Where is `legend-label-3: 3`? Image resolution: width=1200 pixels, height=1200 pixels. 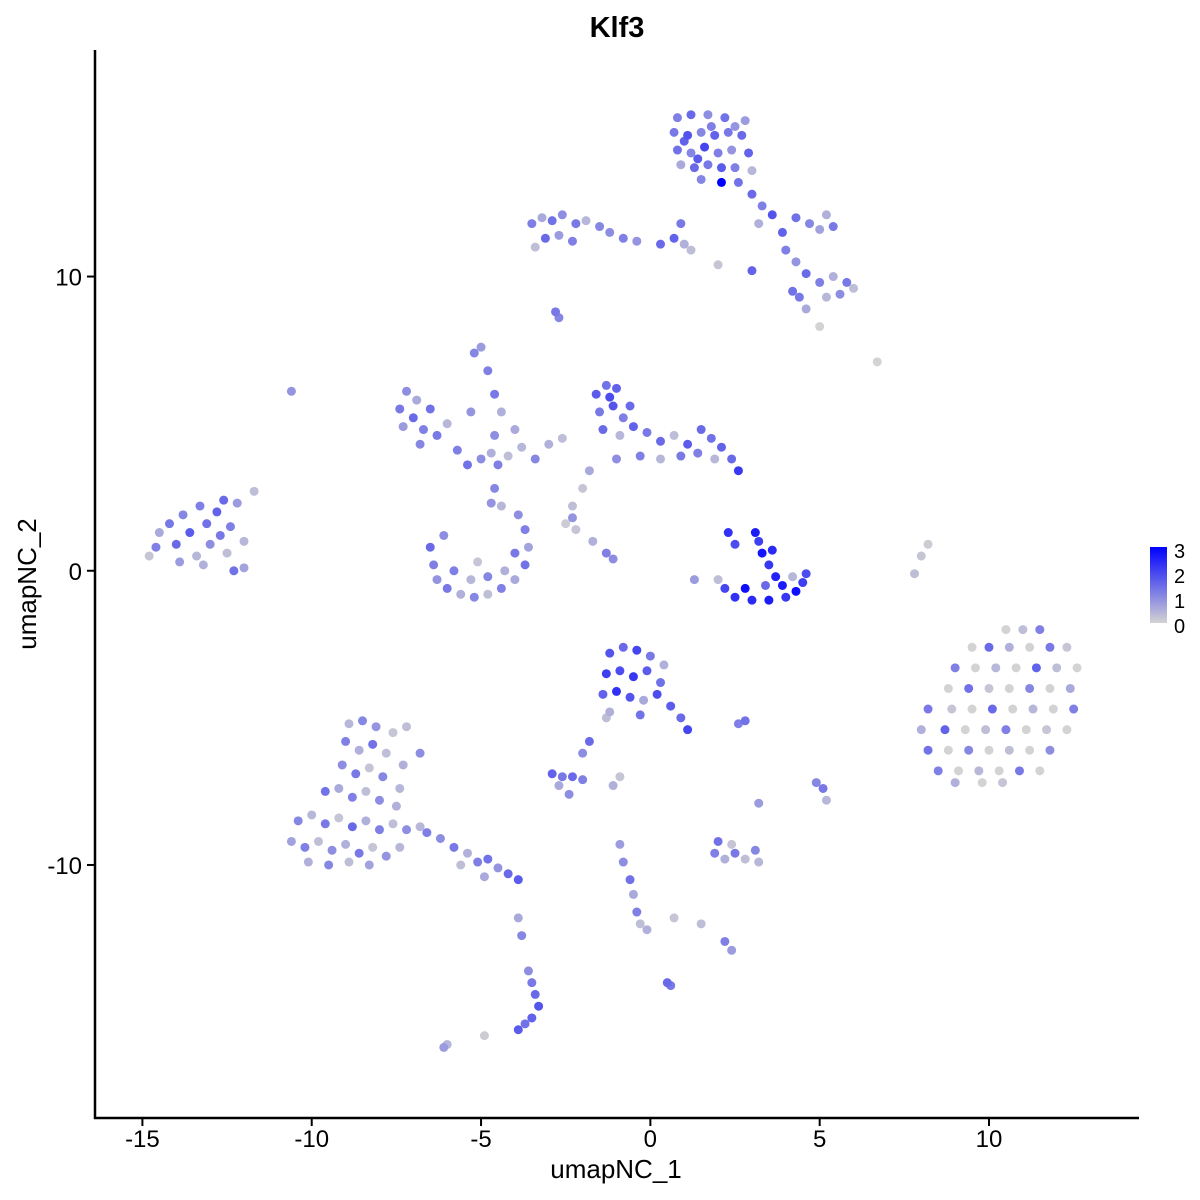
legend-label-3: 3 is located at coordinates (1179, 552).